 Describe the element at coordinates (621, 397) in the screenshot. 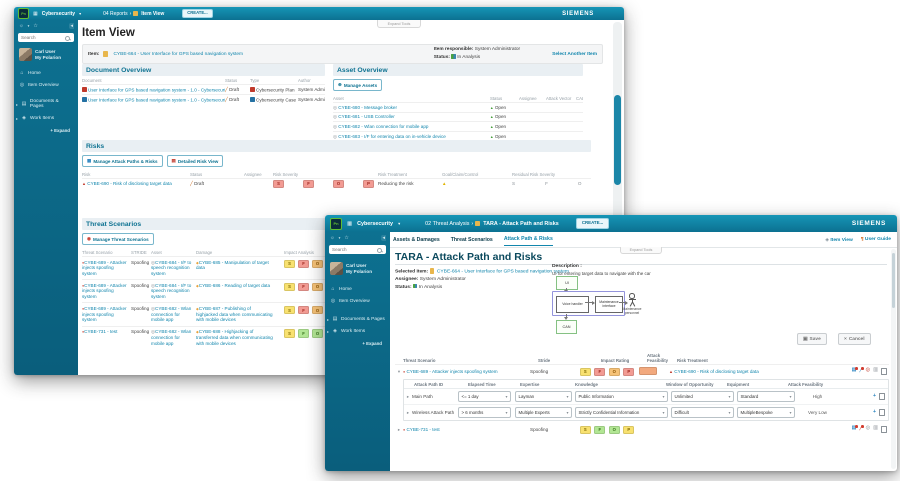

I see `knowledge-select: Public Information ▾` at that location.